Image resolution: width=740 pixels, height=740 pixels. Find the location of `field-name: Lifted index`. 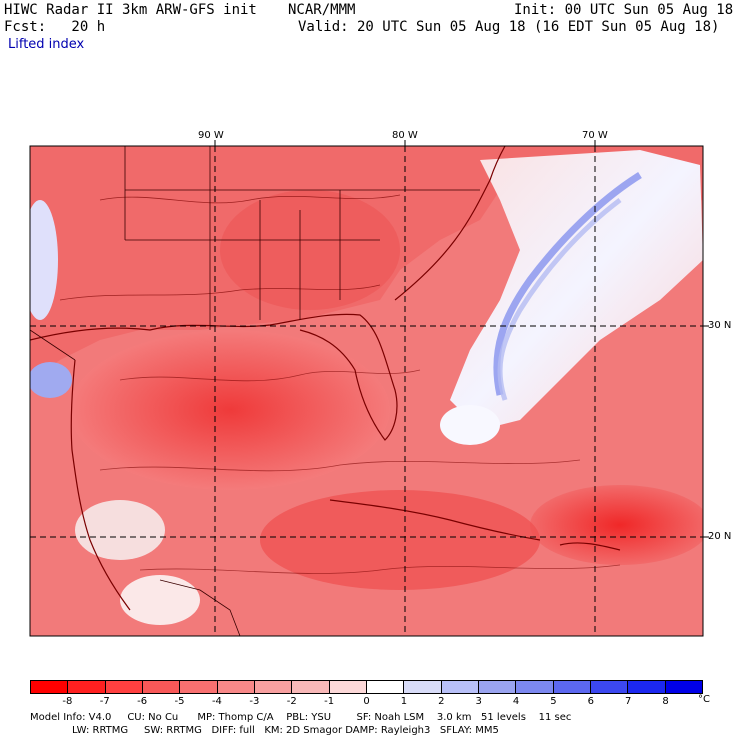

field-name: Lifted index is located at coordinates (46, 44).